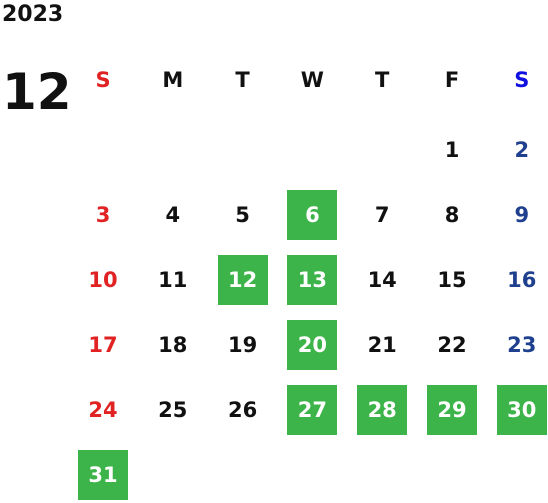  I want to click on day: 10, so click(103, 280).